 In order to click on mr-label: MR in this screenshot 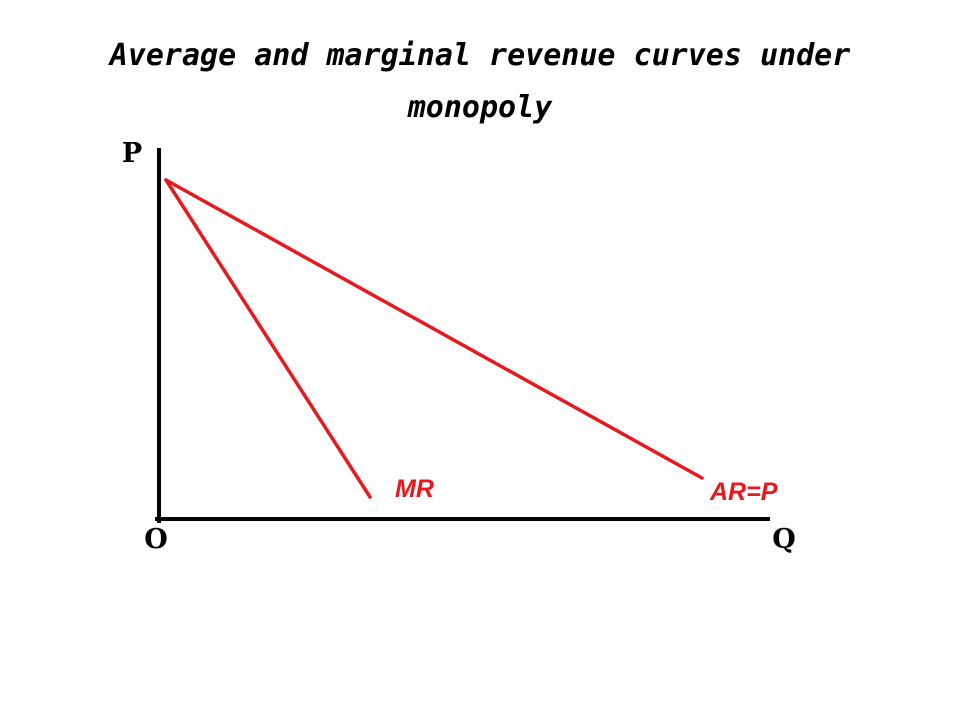, I will do `click(414, 489)`.